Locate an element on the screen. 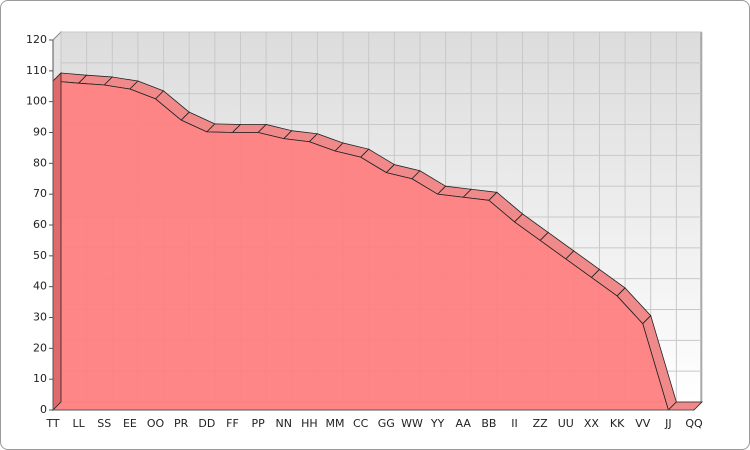 This screenshot has width=750, height=450. y-tick-label: 20 is located at coordinates (40, 347).